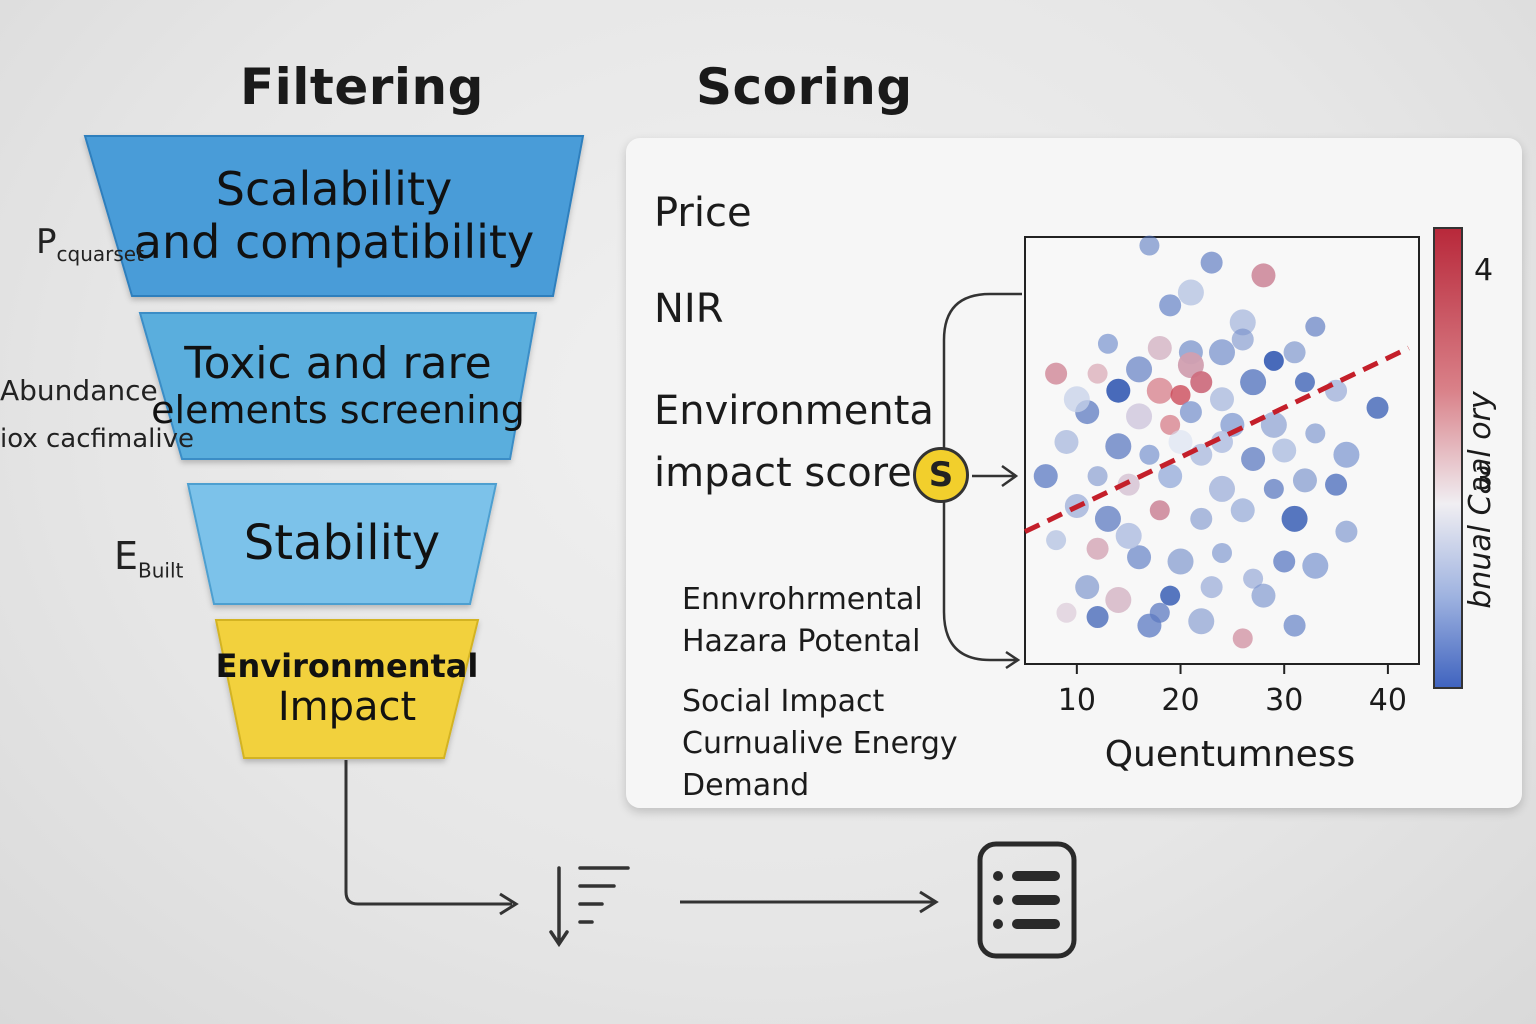  Describe the element at coordinates (995, 476) in the screenshot. I see `score-arrow` at that location.